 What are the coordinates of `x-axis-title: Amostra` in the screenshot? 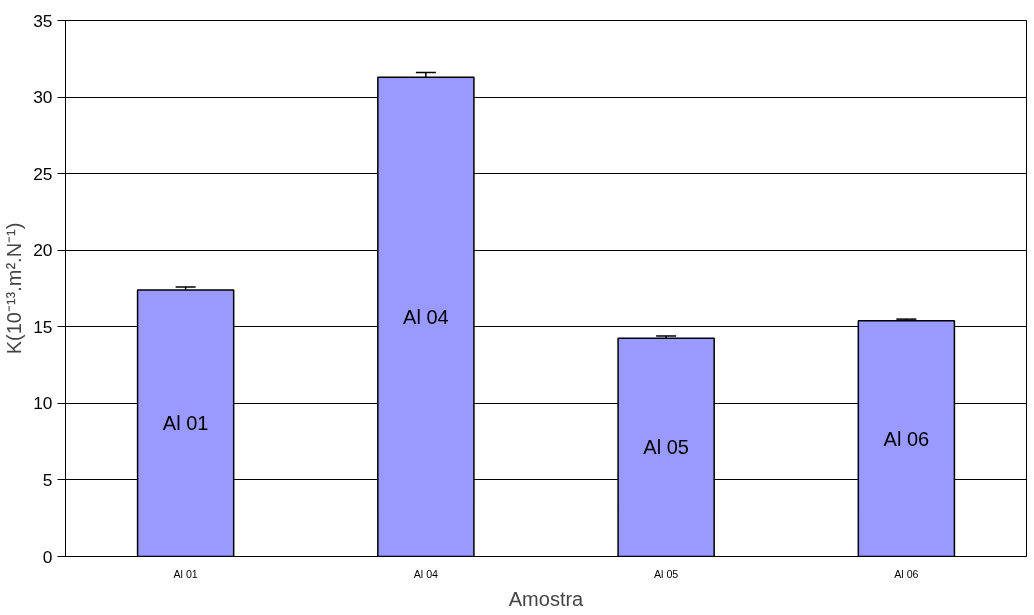 It's located at (546, 598).